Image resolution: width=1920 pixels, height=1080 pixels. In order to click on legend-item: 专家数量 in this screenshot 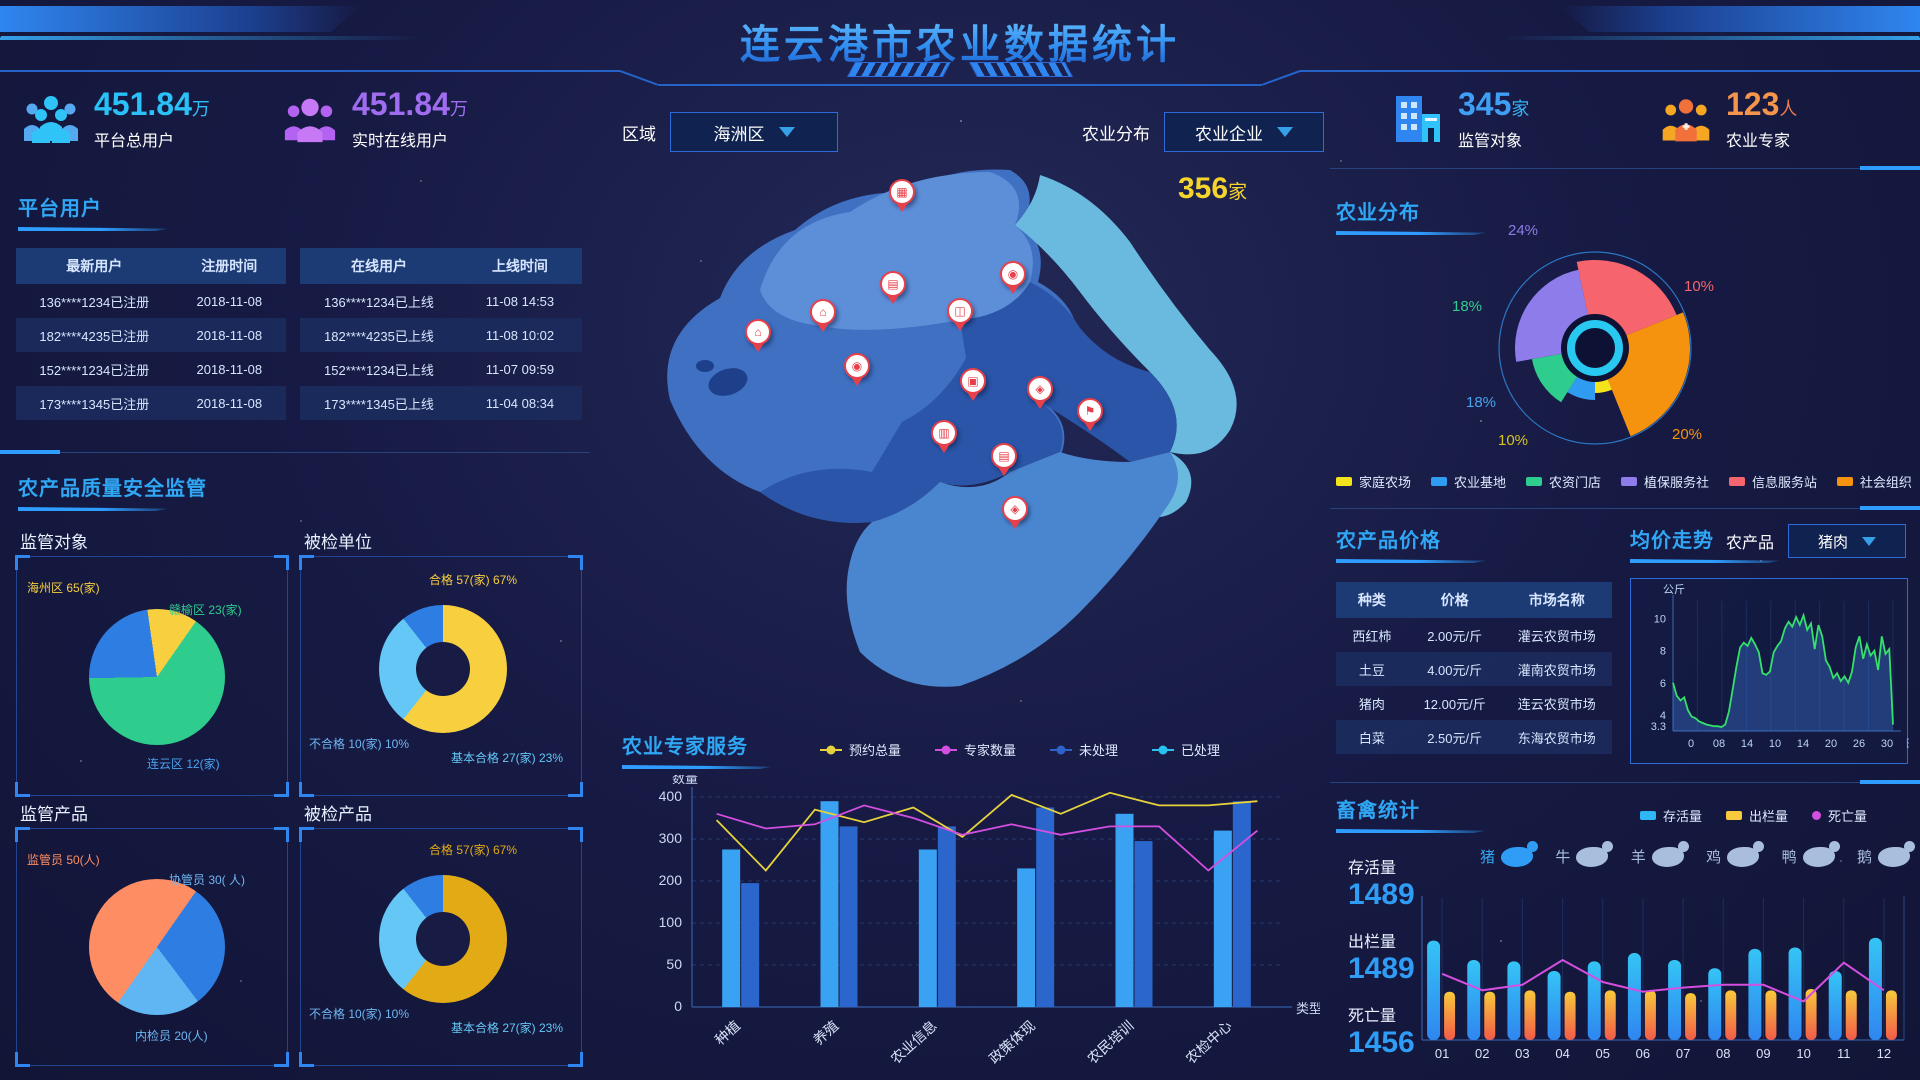, I will do `click(975, 749)`.